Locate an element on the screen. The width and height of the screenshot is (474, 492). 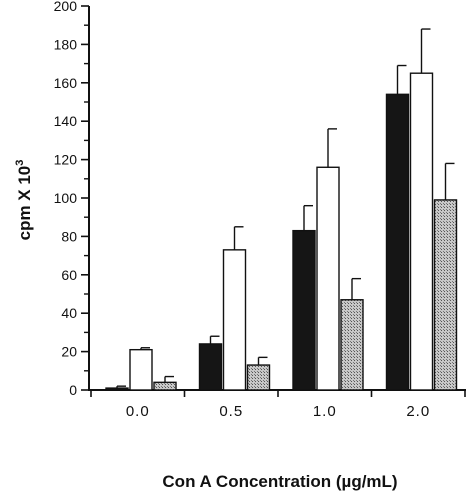
bar-black-1.0 is located at coordinates (304, 310).